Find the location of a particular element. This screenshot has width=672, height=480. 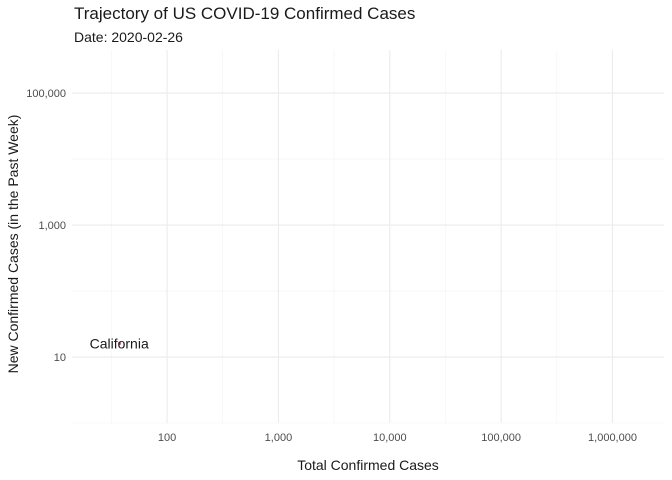

chart-subtitle: Date: 2020-02-26 is located at coordinates (128, 37).